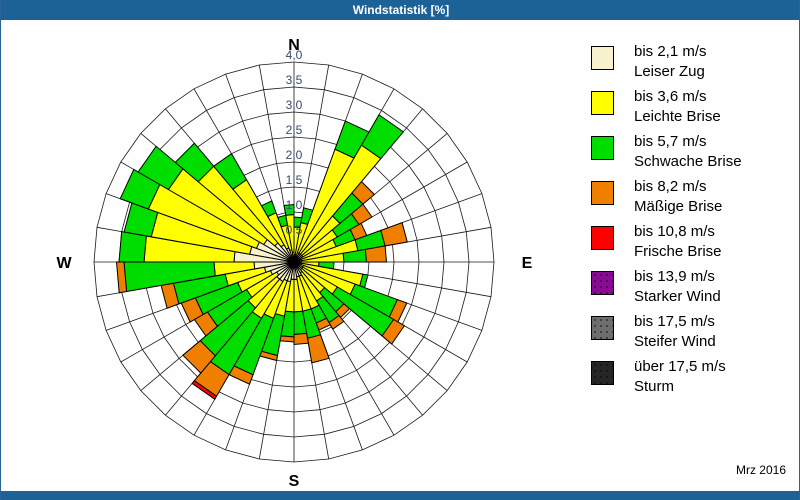  Describe the element at coordinates (527, 263) in the screenshot. I see `compass-label-e: E` at that location.